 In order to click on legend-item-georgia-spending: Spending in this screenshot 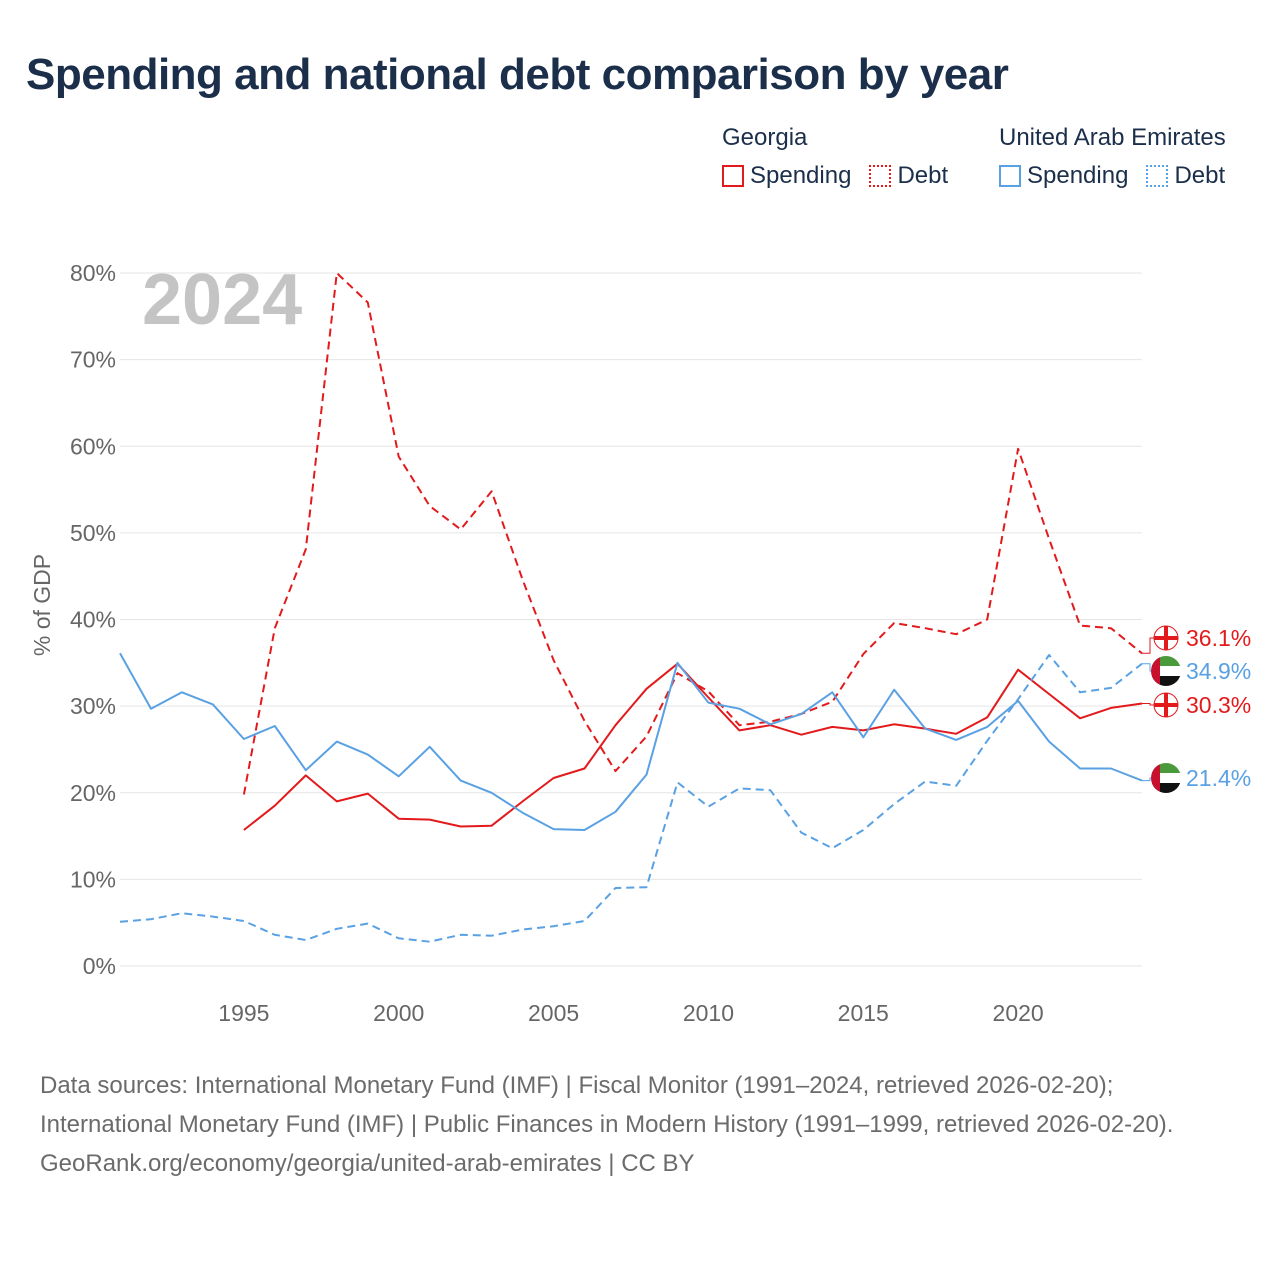, I will do `click(786, 176)`.